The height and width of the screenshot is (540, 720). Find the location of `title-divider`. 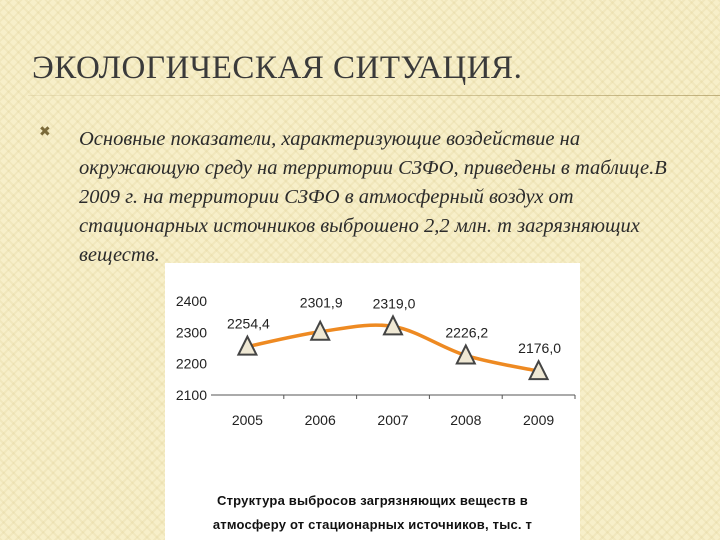

title-divider is located at coordinates (374, 95).